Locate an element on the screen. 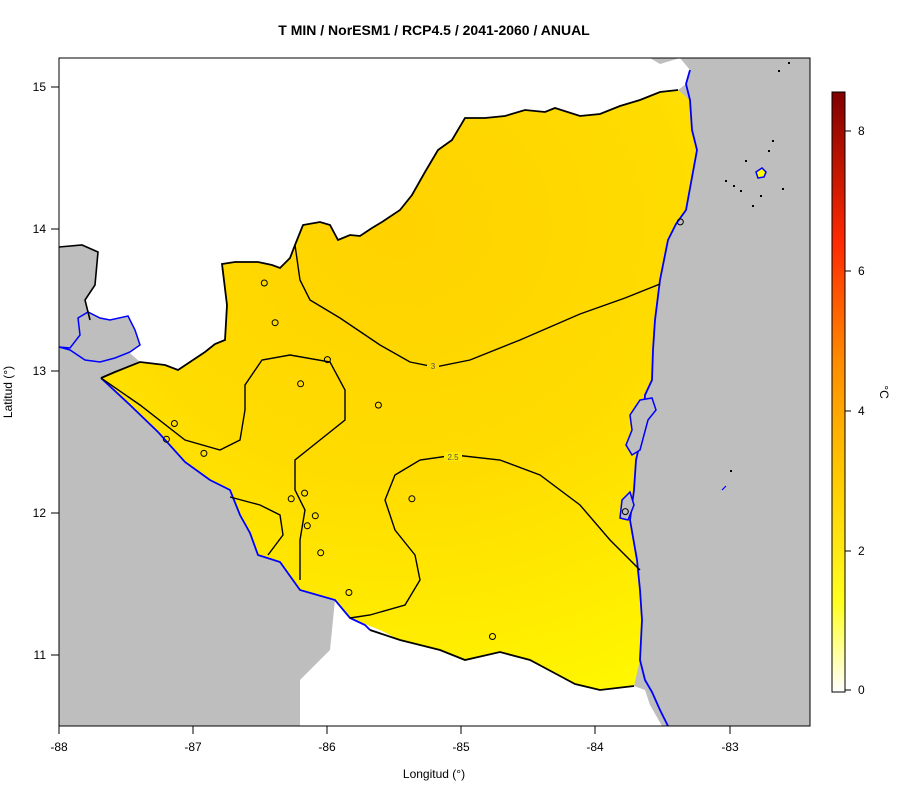 Image resolution: width=900 pixels, height=800 pixels. x-axis is located at coordinates (394, 729).